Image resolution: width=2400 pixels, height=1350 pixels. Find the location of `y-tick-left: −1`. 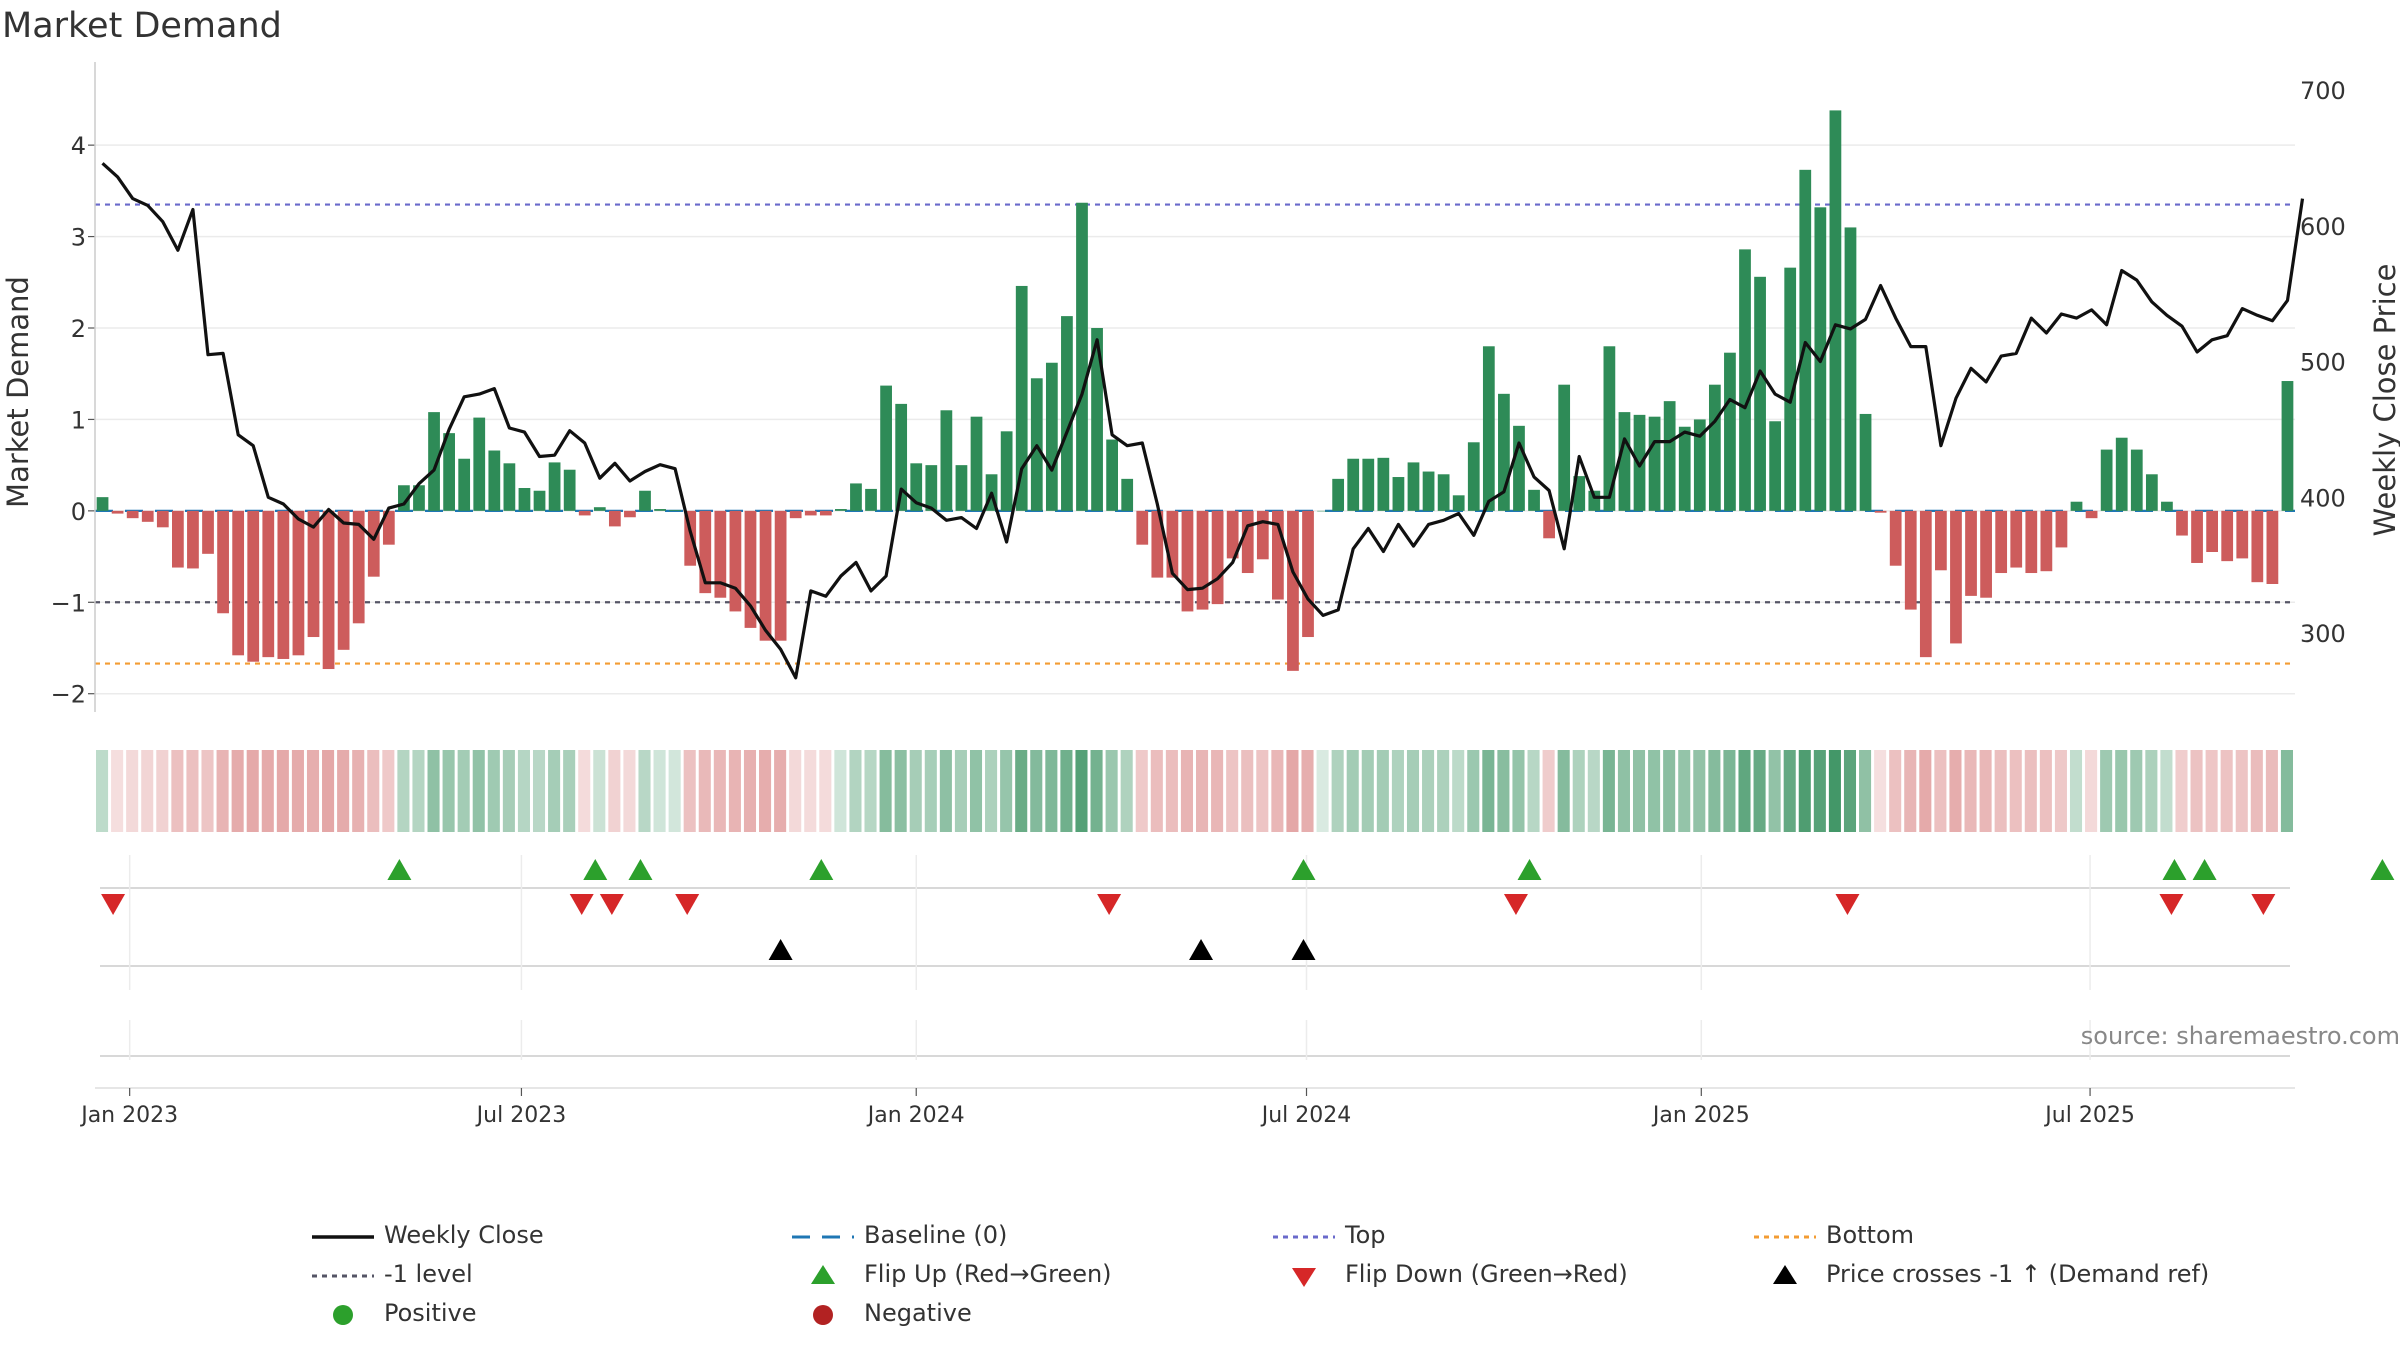

y-tick-left: −1 is located at coordinates (68, 603).